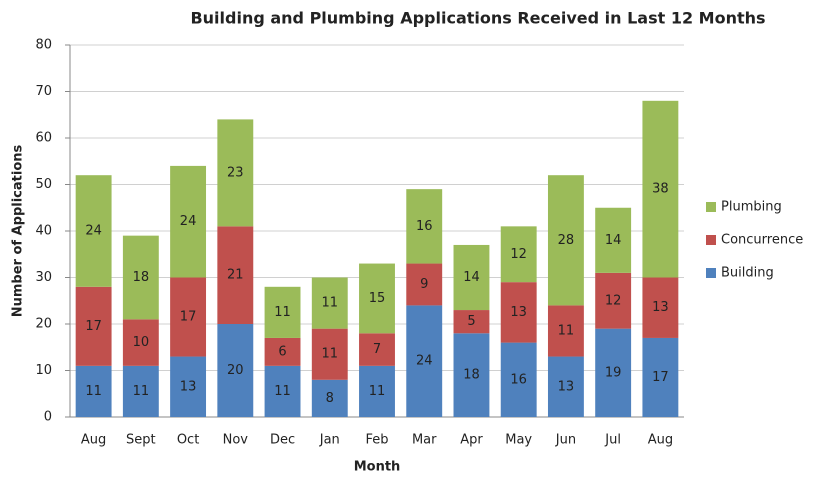 The width and height of the screenshot is (814, 479). Describe the element at coordinates (43, 370) in the screenshot. I see `y-tick-label: 10` at that location.